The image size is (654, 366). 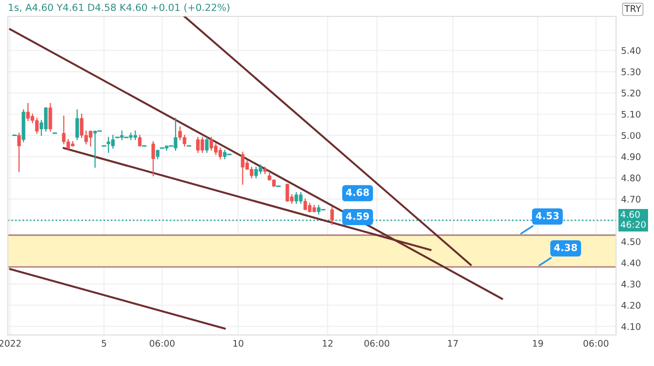 I want to click on y-tick-label: 5.00, so click(x=631, y=135).